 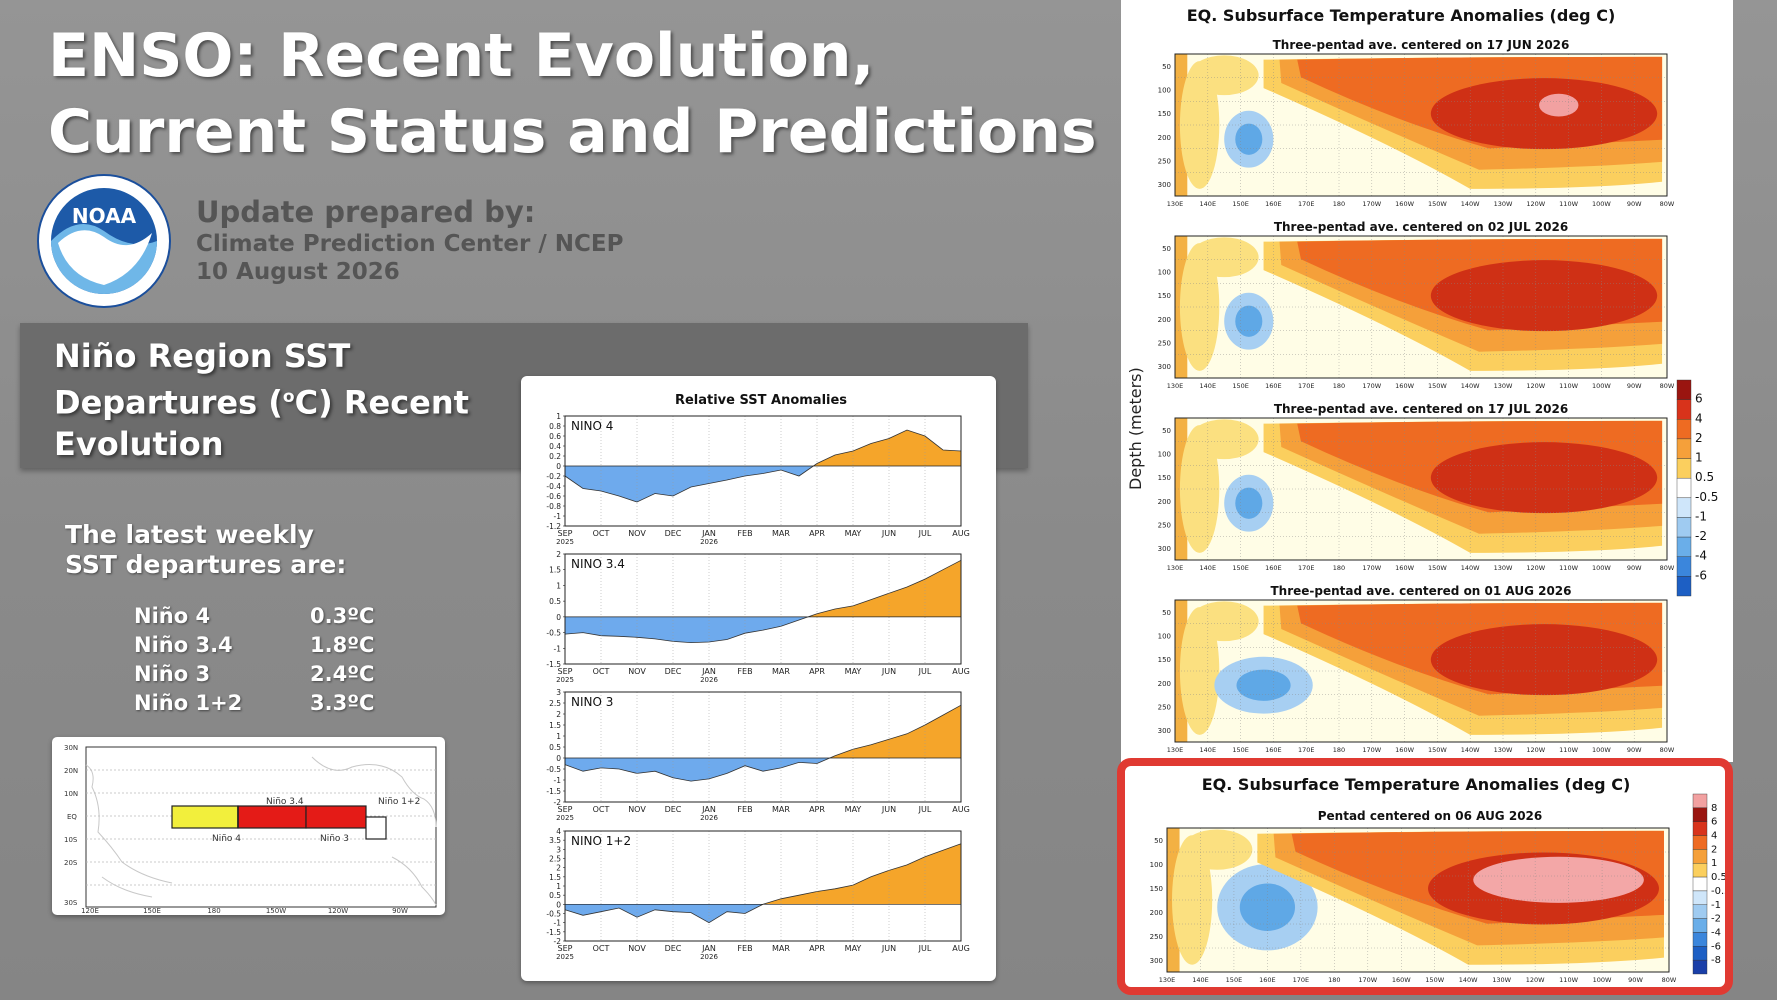 I want to click on panel-label: NINO 3, so click(x=592, y=702).